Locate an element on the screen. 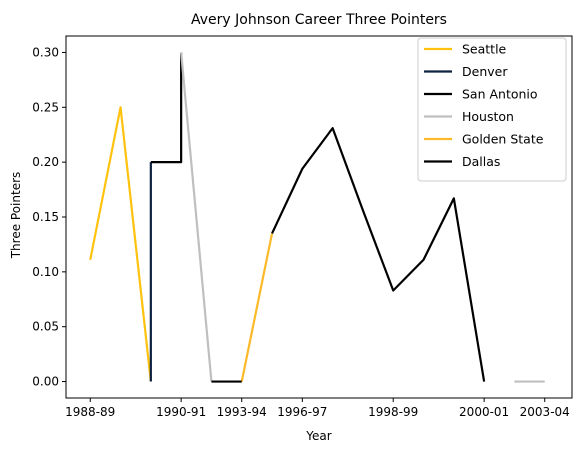 This screenshot has height=453, width=582. x-tick-label: 1988-89 is located at coordinates (90, 412).